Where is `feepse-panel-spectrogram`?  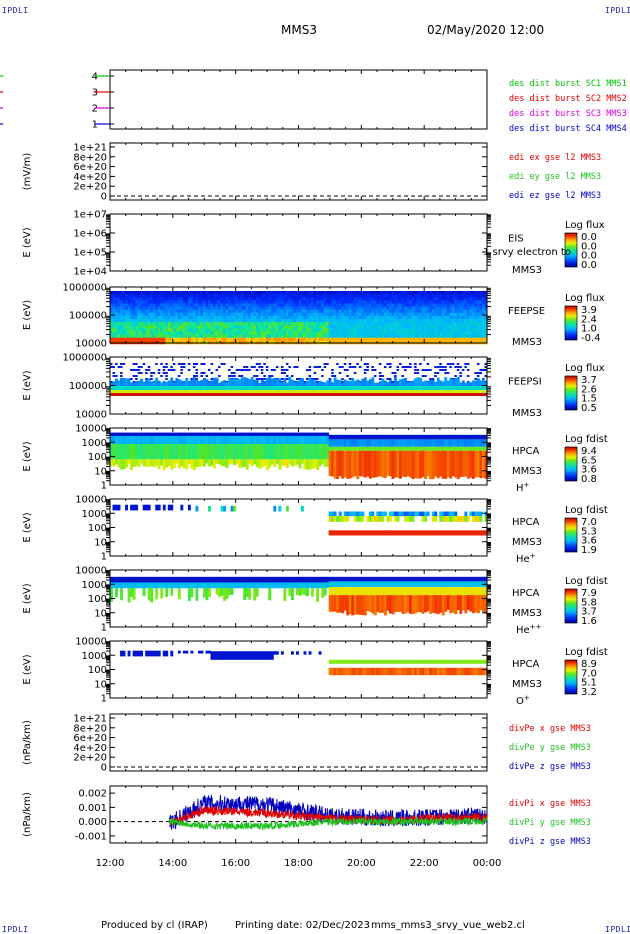 feepse-panel-spectrogram is located at coordinates (299, 318).